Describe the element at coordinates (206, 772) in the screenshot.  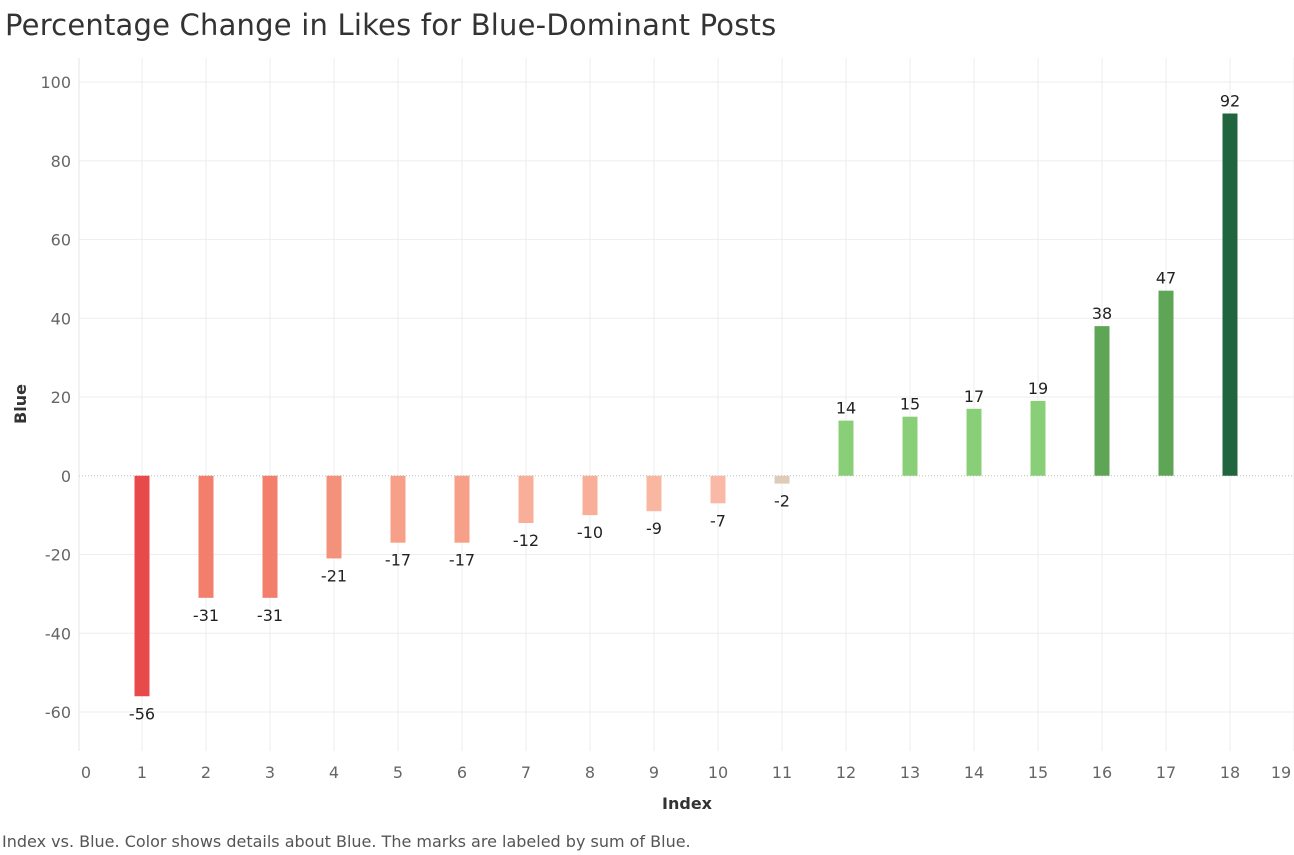
I see `x-tick-label: 2` at that location.